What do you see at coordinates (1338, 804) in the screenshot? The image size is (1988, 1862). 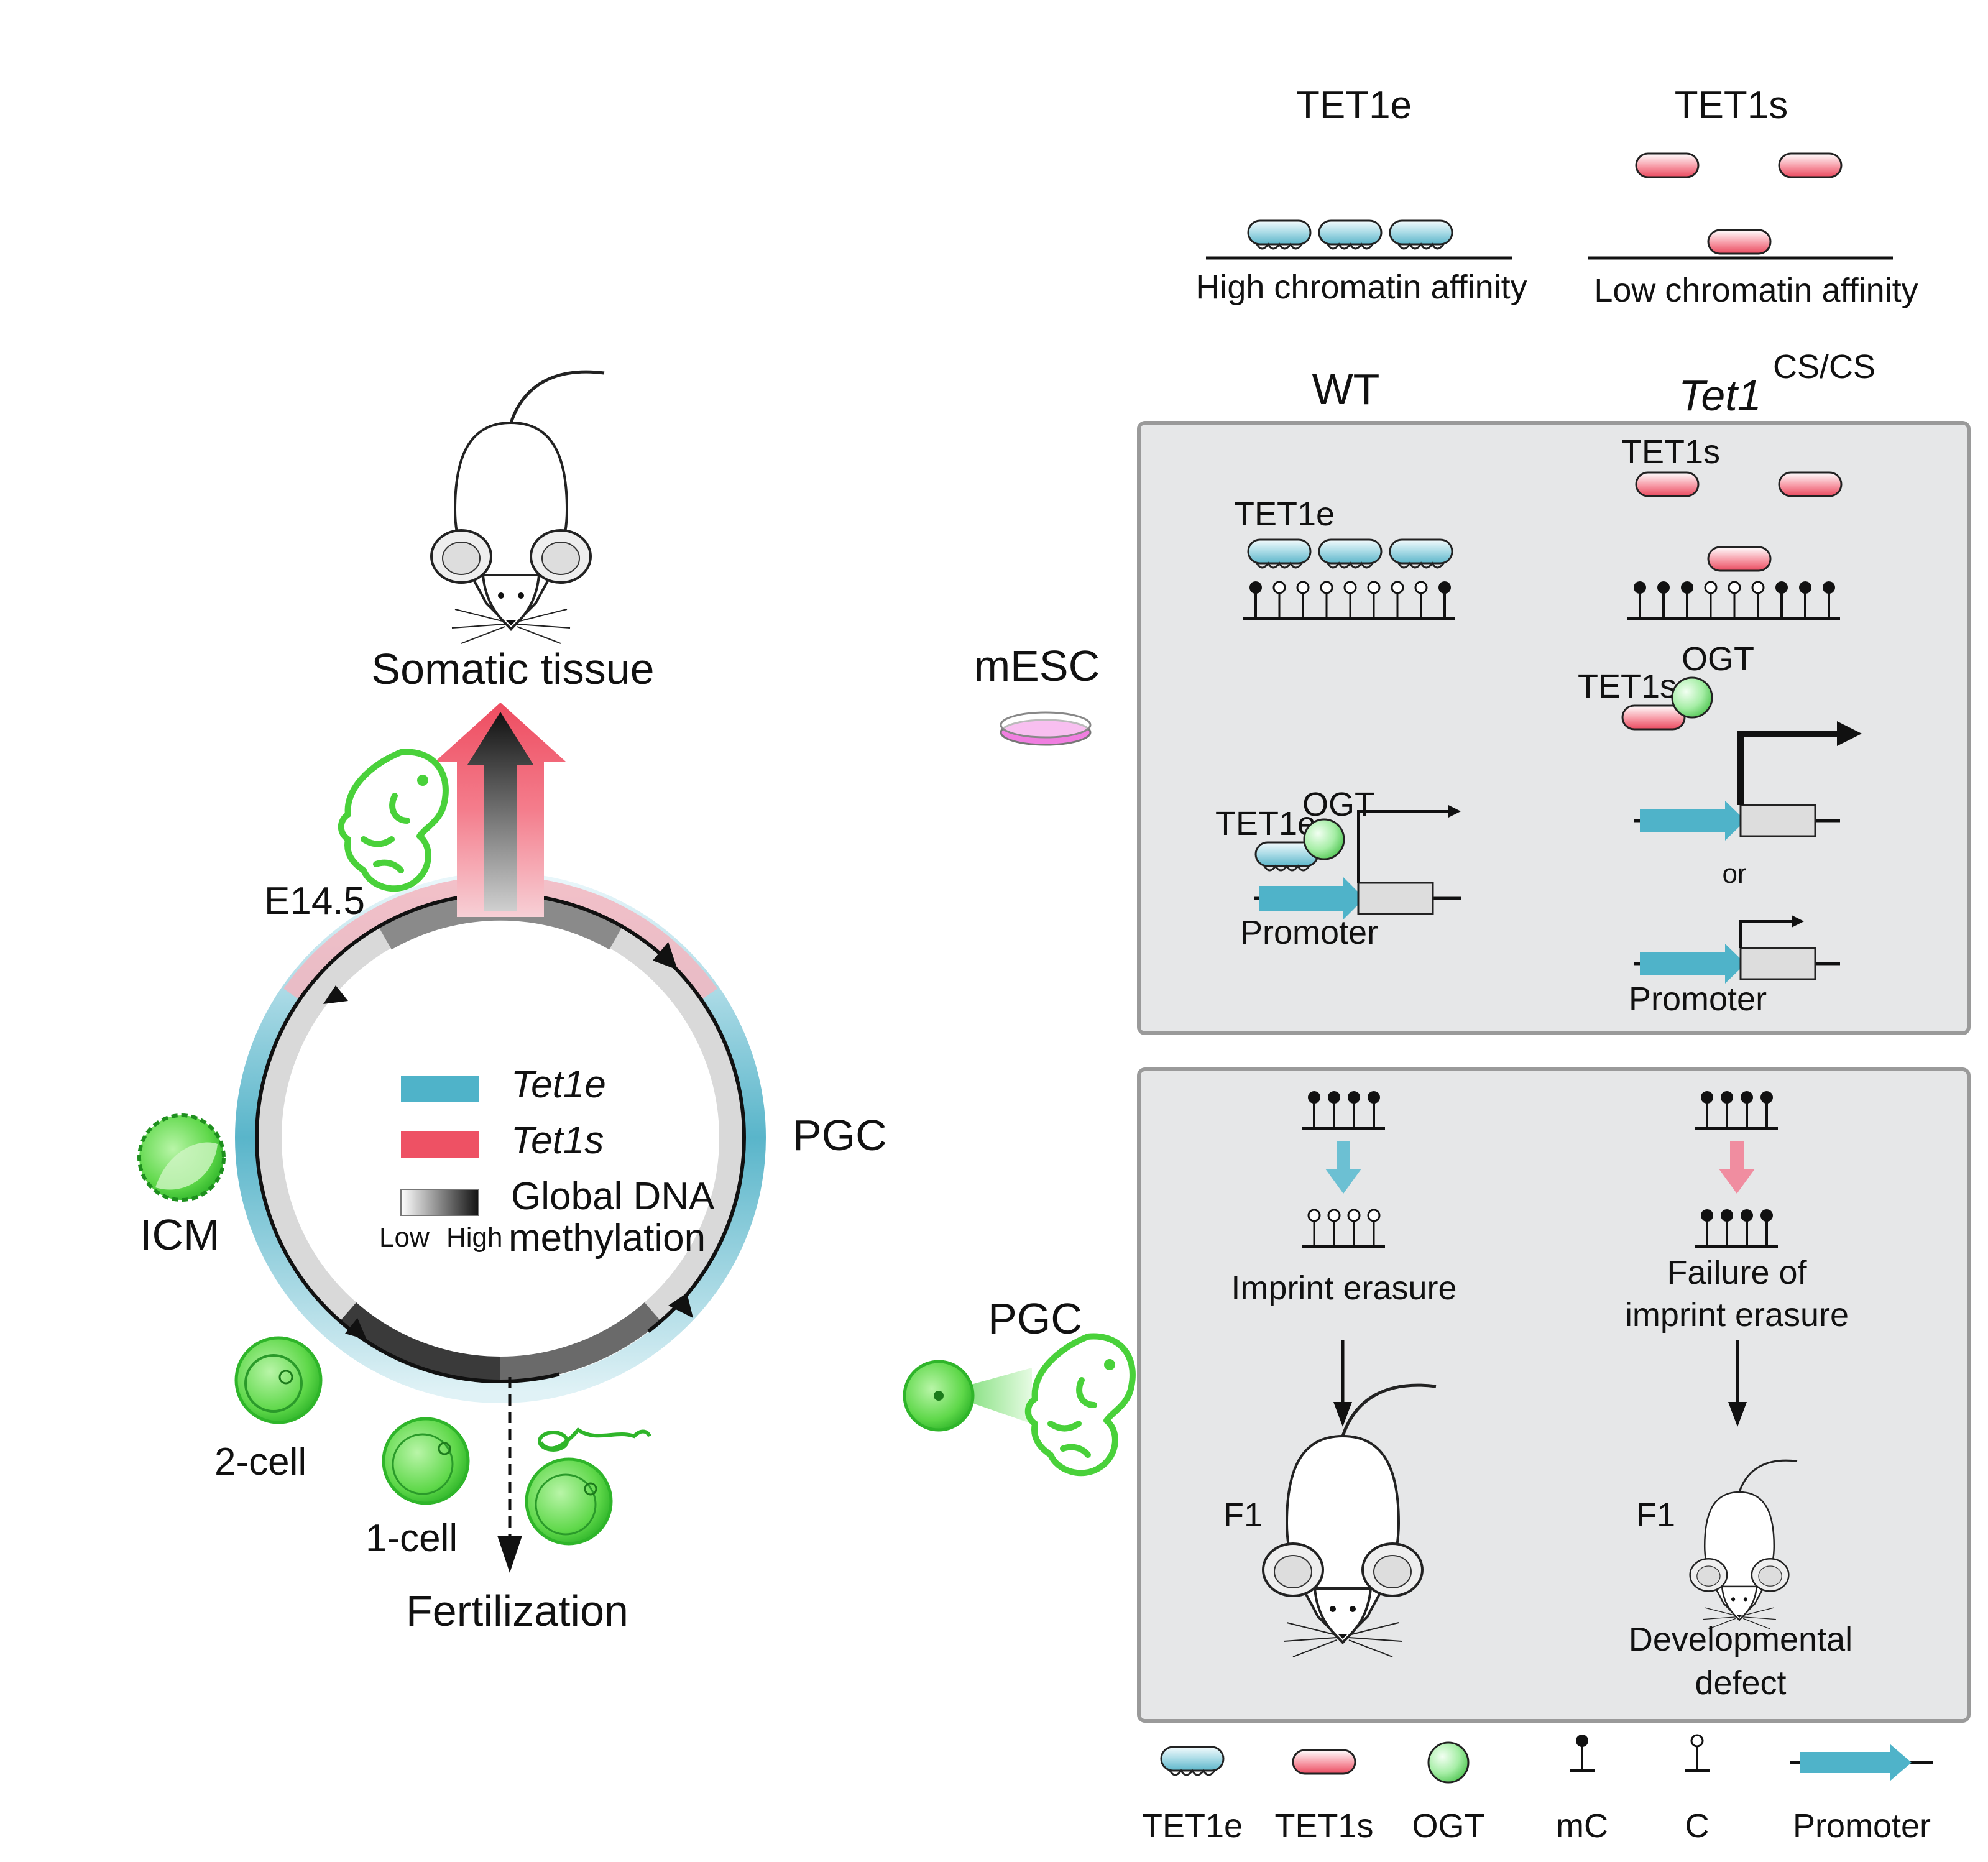 I see `mesc-wt-ogt-label: OGT` at bounding box center [1338, 804].